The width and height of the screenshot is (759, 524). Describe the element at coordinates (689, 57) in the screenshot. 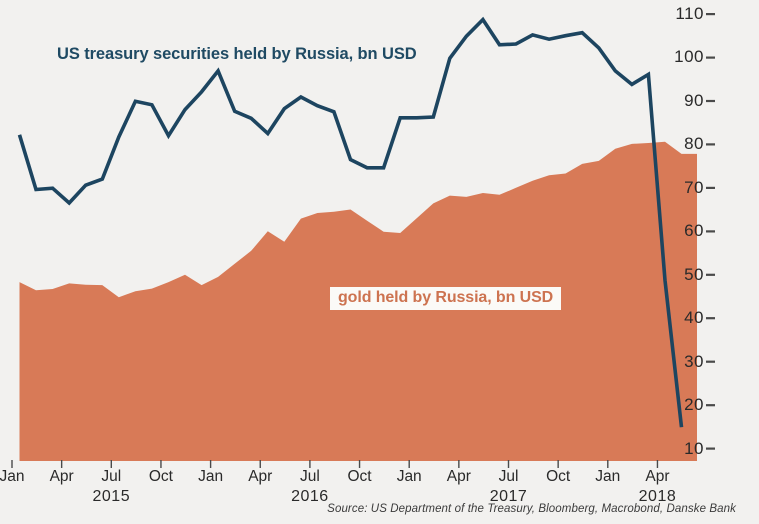

I see `y-axis-tick-label: 100` at that location.